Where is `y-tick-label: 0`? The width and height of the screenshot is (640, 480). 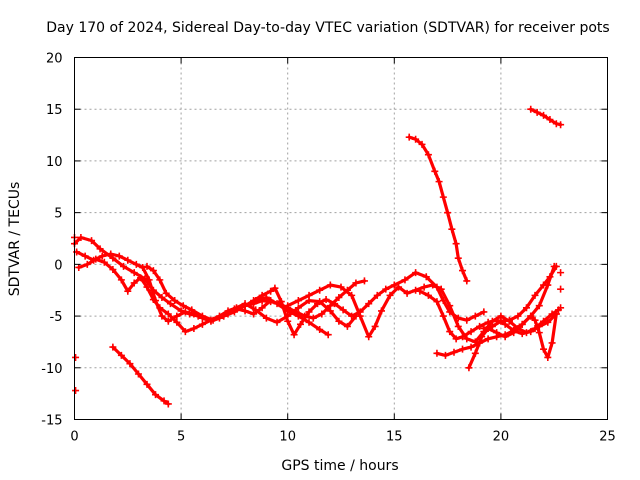
y-tick-label: 0 is located at coordinates (58, 265).